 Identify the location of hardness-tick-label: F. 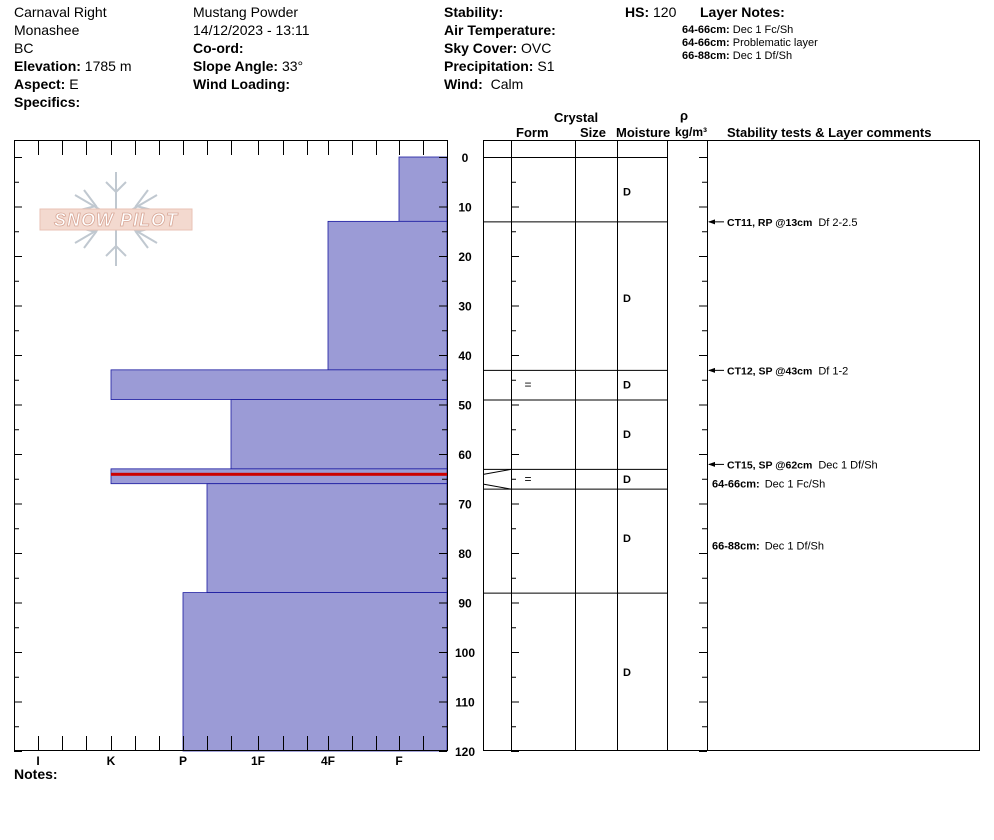
(398, 761).